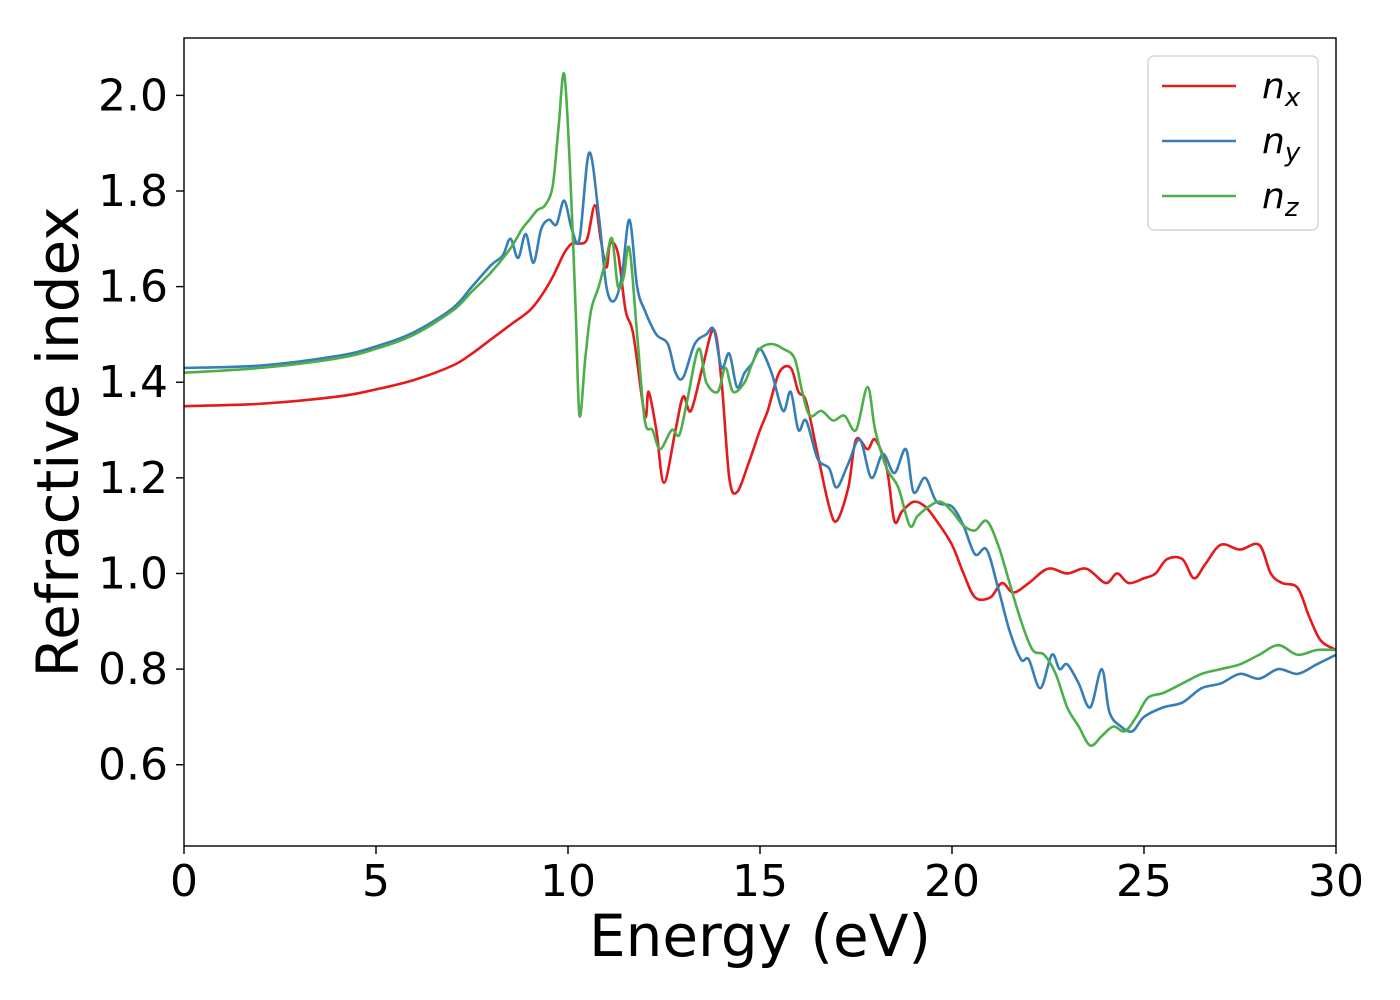 This screenshot has width=1400, height=1000. I want to click on x-tick-label: 30, so click(1336, 881).